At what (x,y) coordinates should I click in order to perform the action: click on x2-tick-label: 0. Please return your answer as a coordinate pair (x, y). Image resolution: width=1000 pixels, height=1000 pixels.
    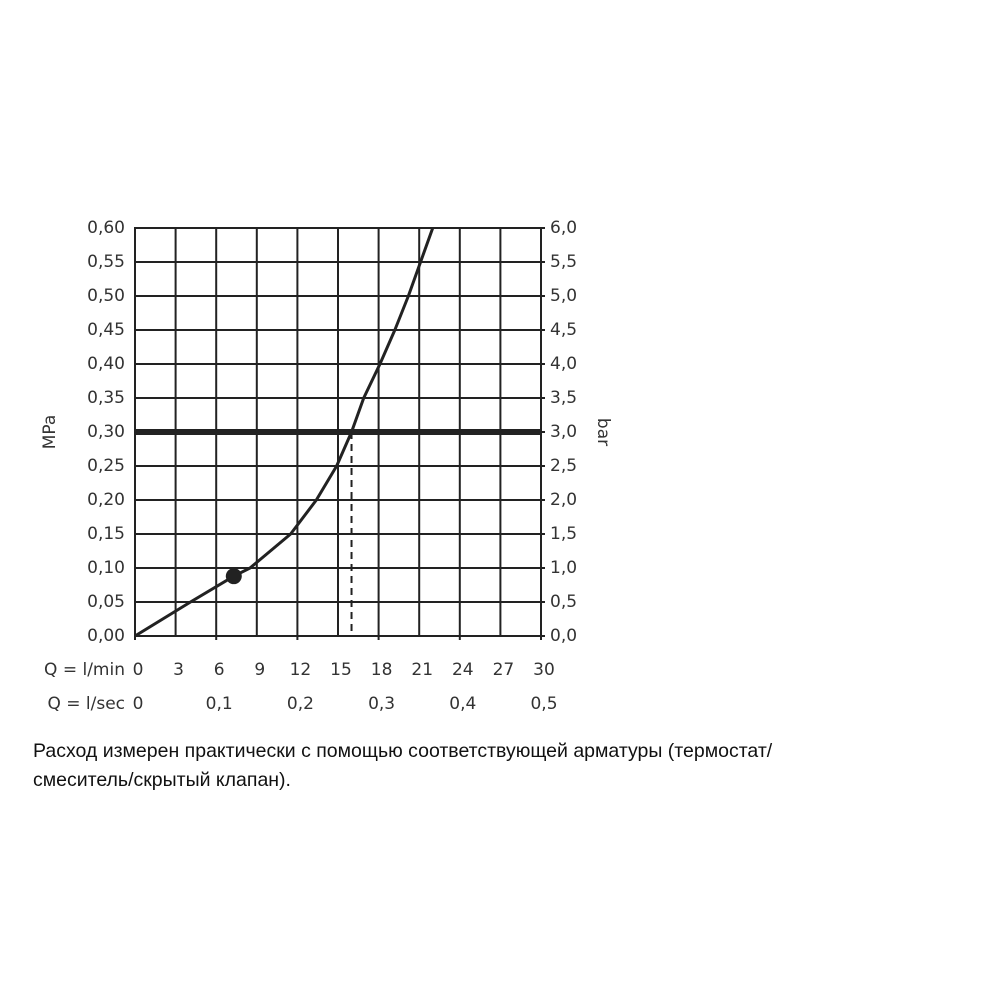
    Looking at the image, I should click on (138, 704).